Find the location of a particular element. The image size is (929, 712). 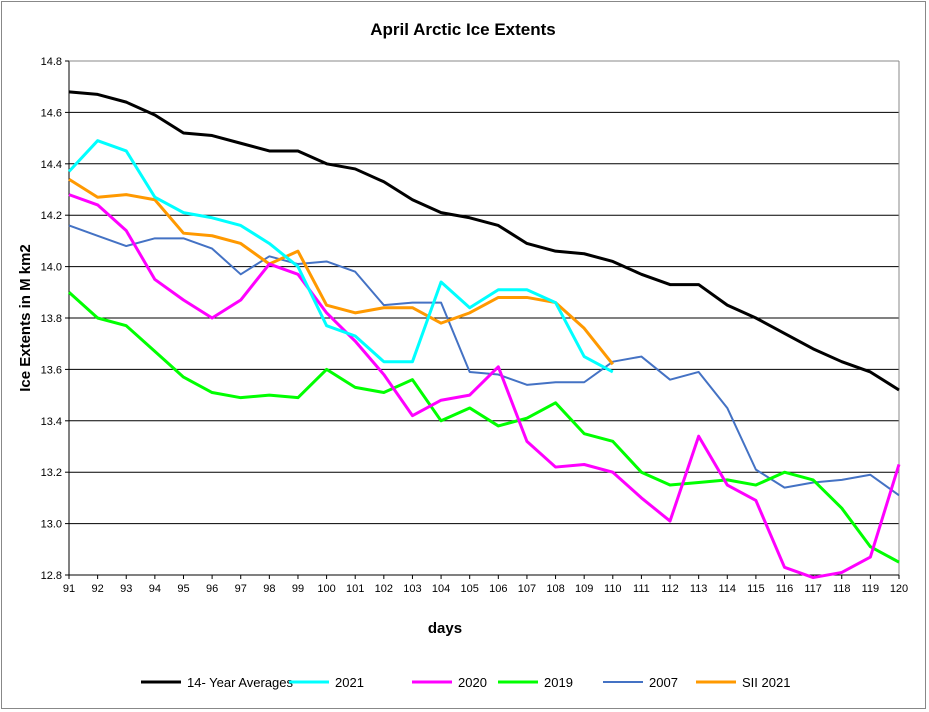

y-tick-label: 14.2 is located at coordinates (51, 216).